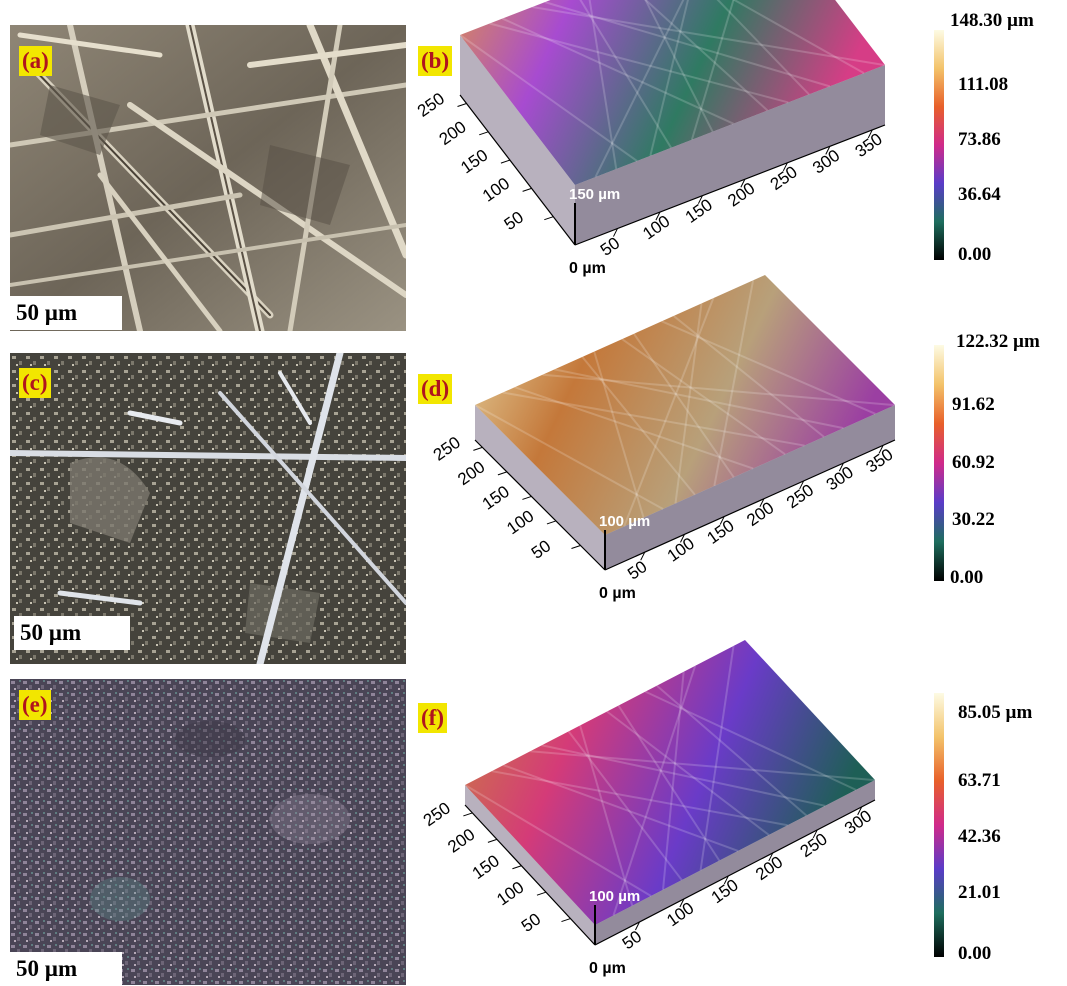 This screenshot has height=986, width=1067. Describe the element at coordinates (975, 953) in the screenshot. I see `colorbar-f-label-4: 0.00` at that location.